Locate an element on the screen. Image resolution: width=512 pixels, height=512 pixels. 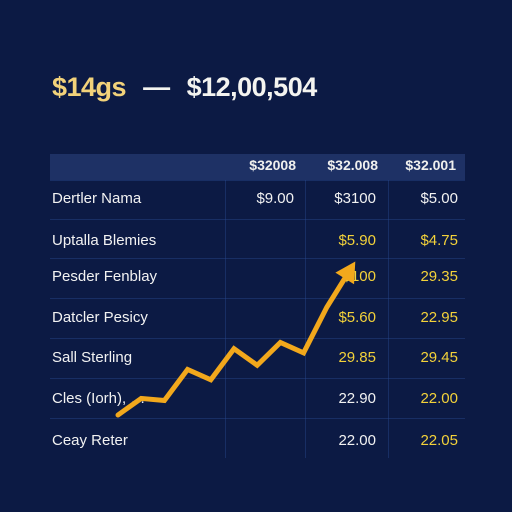
cell-value: $5.90 is located at coordinates (357, 240).